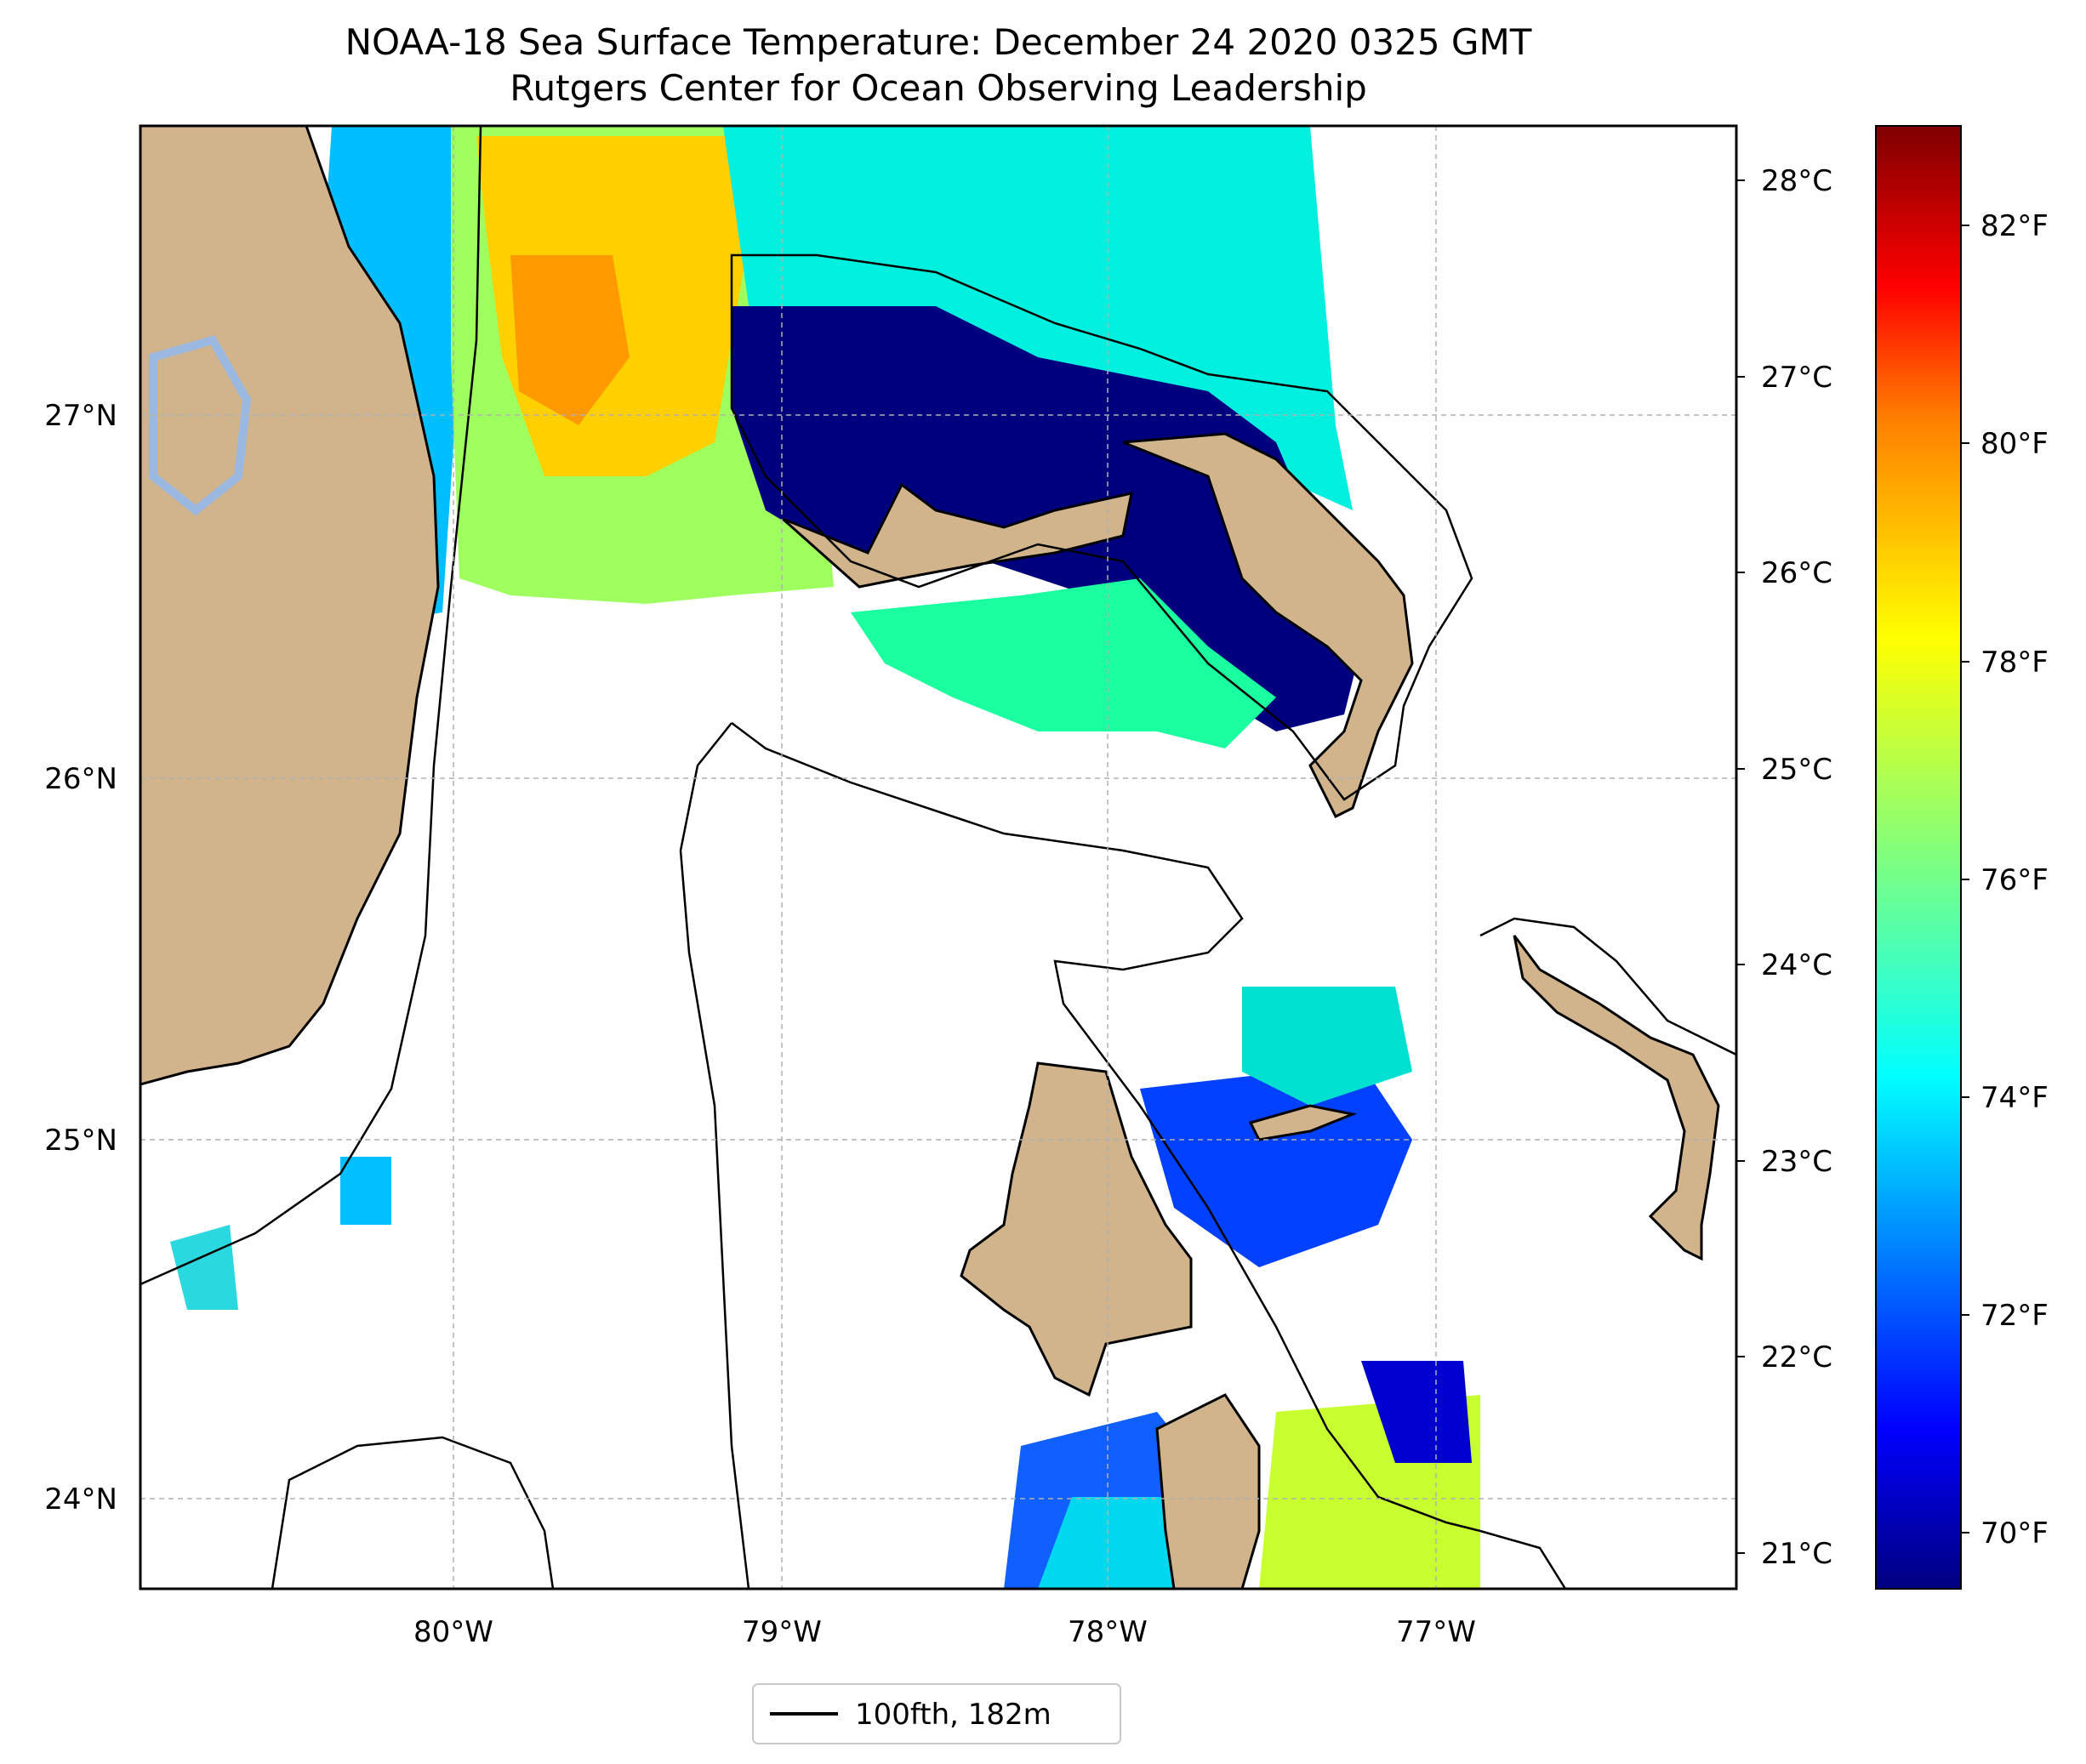  What do you see at coordinates (80, 957) in the screenshot?
I see `latitude-axis: 27°N 26°N 25°N 24°N` at bounding box center [80, 957].